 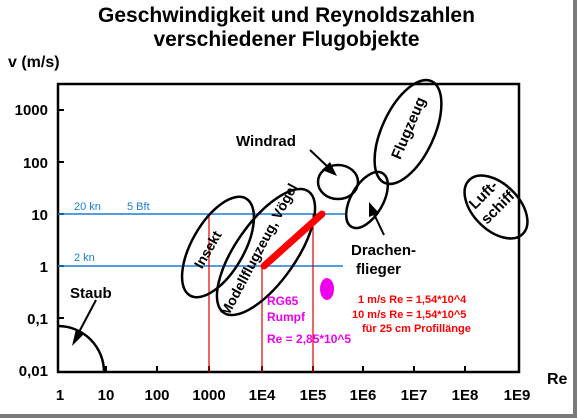 I want to click on luftschiff-region, so click(x=496, y=207).